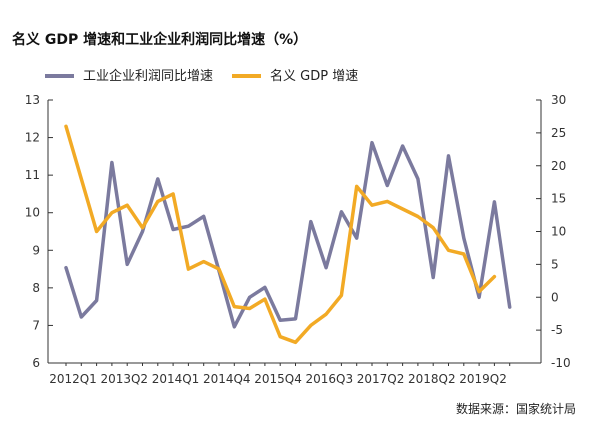  Describe the element at coordinates (124, 379) in the screenshot. I see `x-tick-label: 2013Q2` at that location.